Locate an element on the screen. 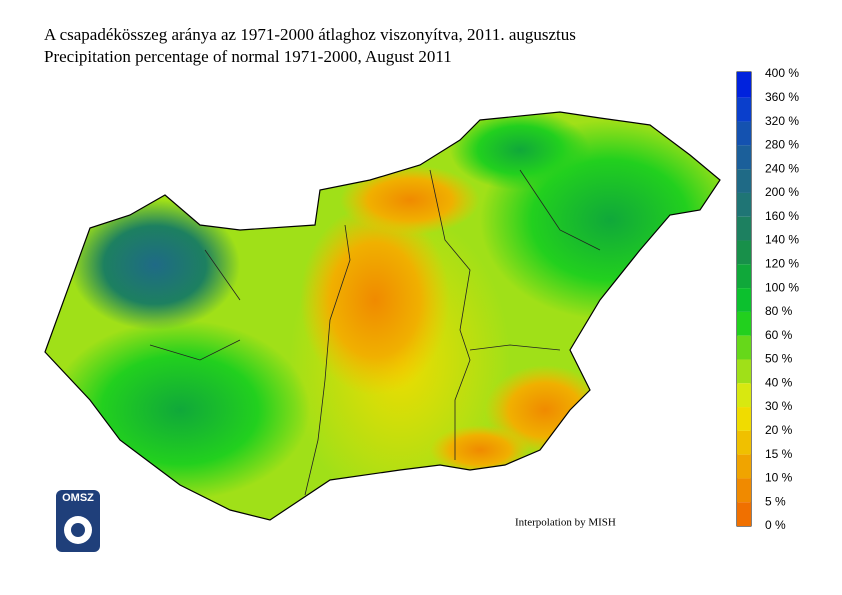 This screenshot has width=842, height=595. legend-label: 160 % is located at coordinates (782, 216).